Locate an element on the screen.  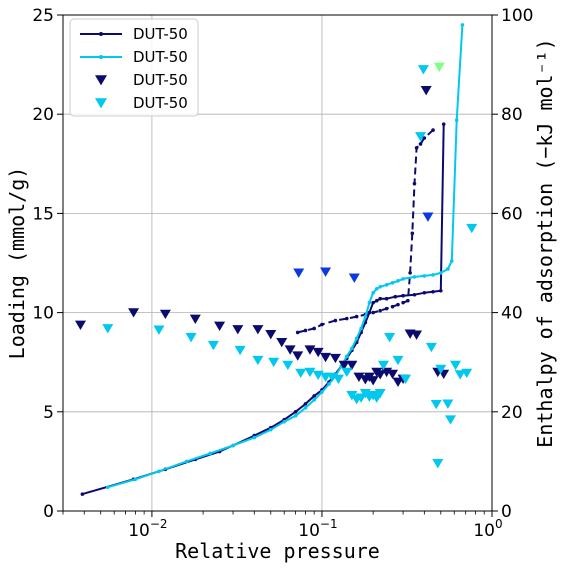
x-tick-label: 10⁰ is located at coordinates (487, 529).